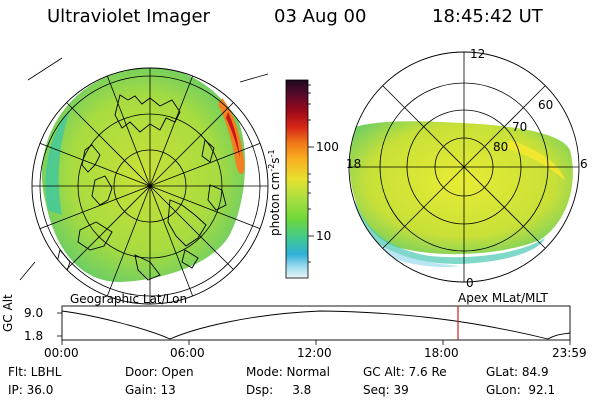  Describe the element at coordinates (521, 390) in the screenshot. I see `info-glon: GLon: 92.1` at that location.